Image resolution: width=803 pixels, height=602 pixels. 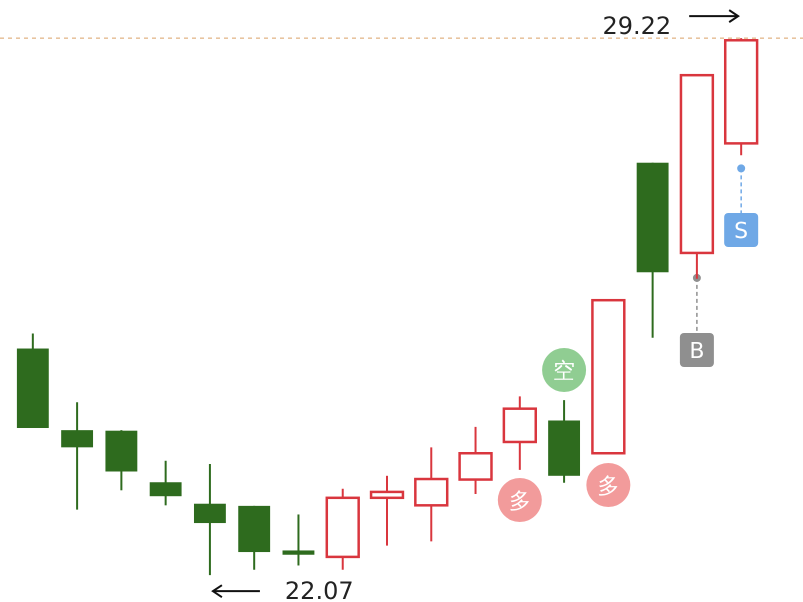 I want to click on annotation: S, so click(x=741, y=231).